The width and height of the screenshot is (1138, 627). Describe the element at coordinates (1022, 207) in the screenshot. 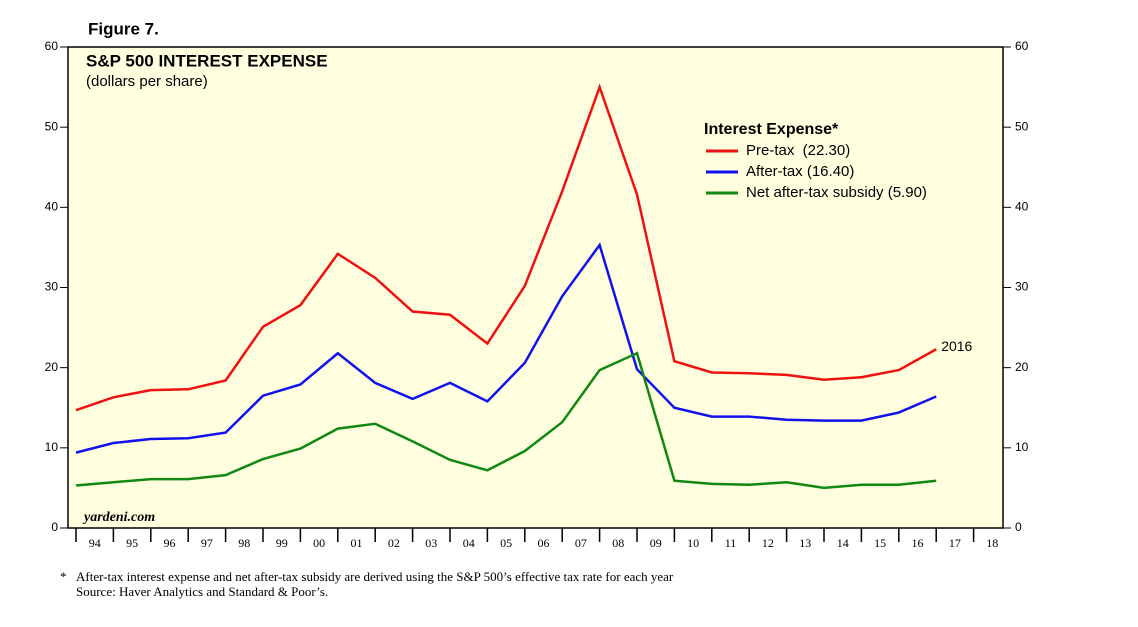

I see `y2-tick-label: 40` at that location.